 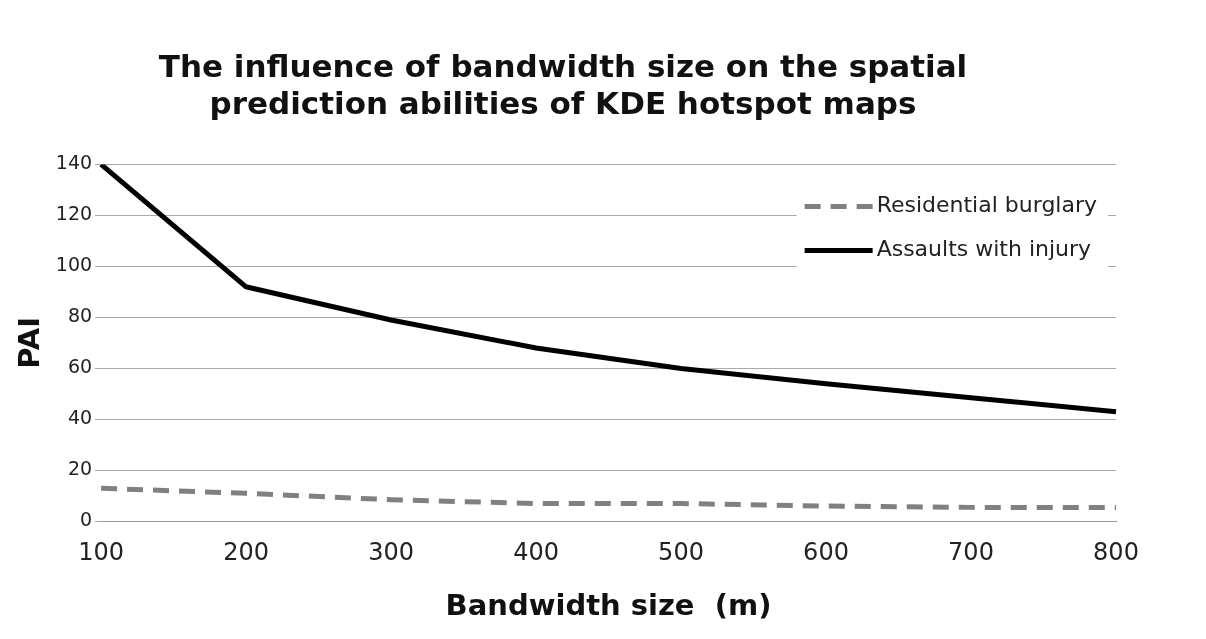 I want to click on x-tick-label: 600, so click(x=826, y=552).